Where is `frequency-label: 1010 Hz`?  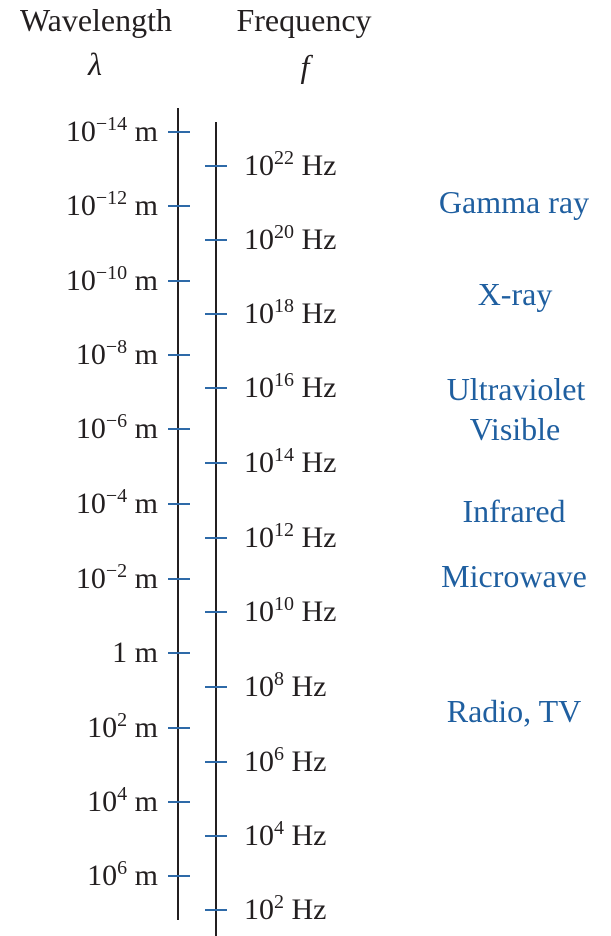
frequency-label: 1010 Hz is located at coordinates (290, 611).